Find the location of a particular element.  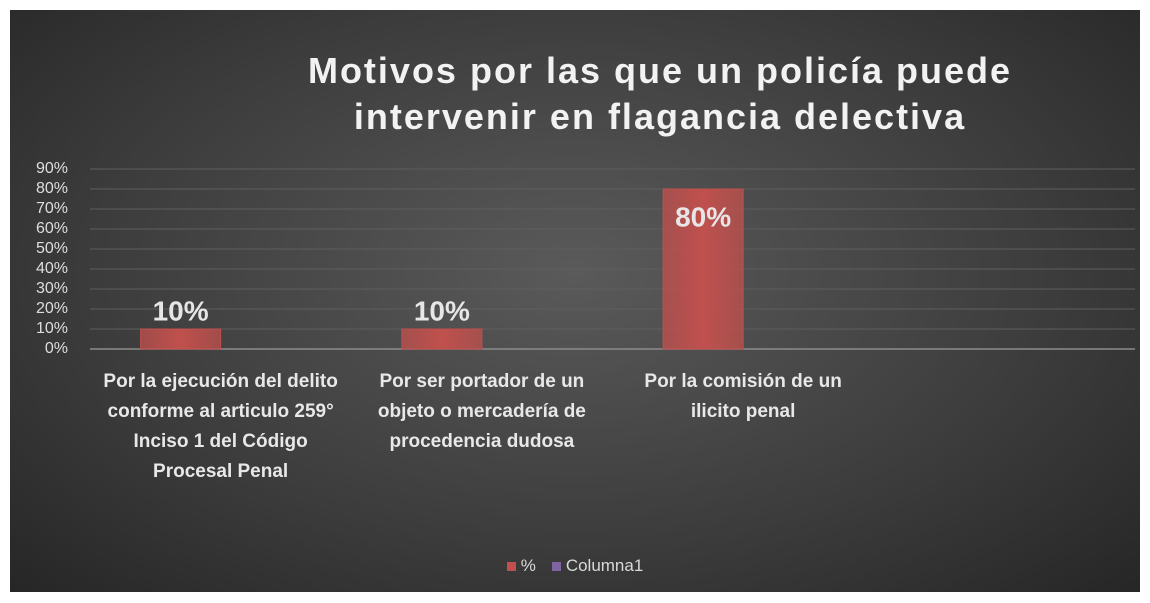

y-tick-label: 0% is located at coordinates (56, 348).